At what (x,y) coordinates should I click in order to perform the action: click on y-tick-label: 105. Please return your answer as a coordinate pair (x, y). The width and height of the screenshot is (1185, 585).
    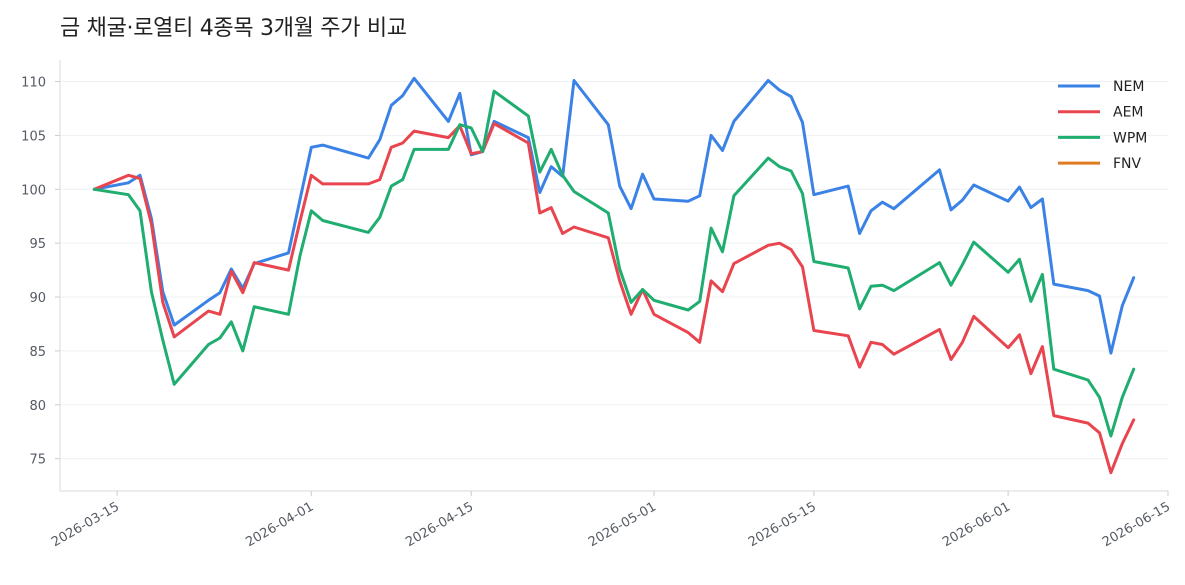
    Looking at the image, I should click on (33, 136).